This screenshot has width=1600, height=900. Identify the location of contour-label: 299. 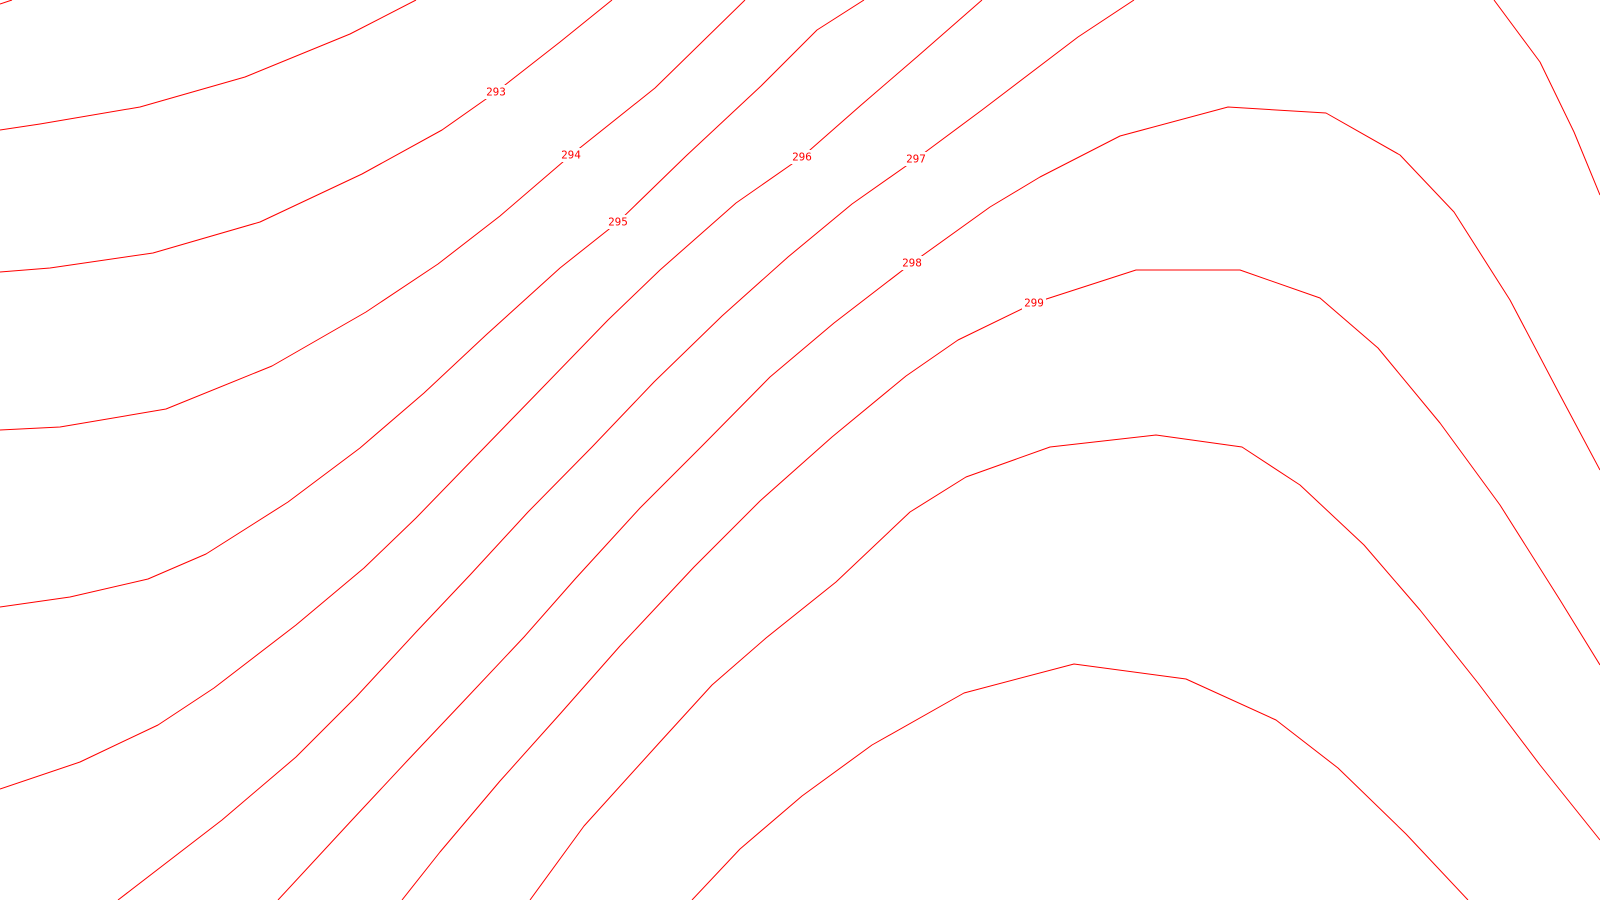
(1034, 303).